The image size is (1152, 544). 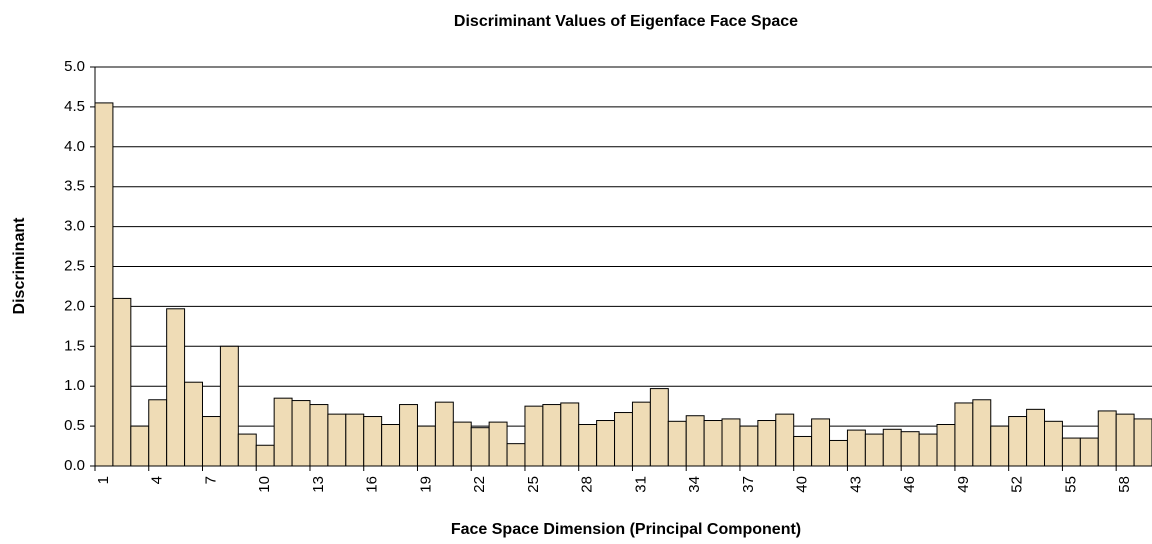 I want to click on y-tick-label: 0.0, so click(x=74, y=465).